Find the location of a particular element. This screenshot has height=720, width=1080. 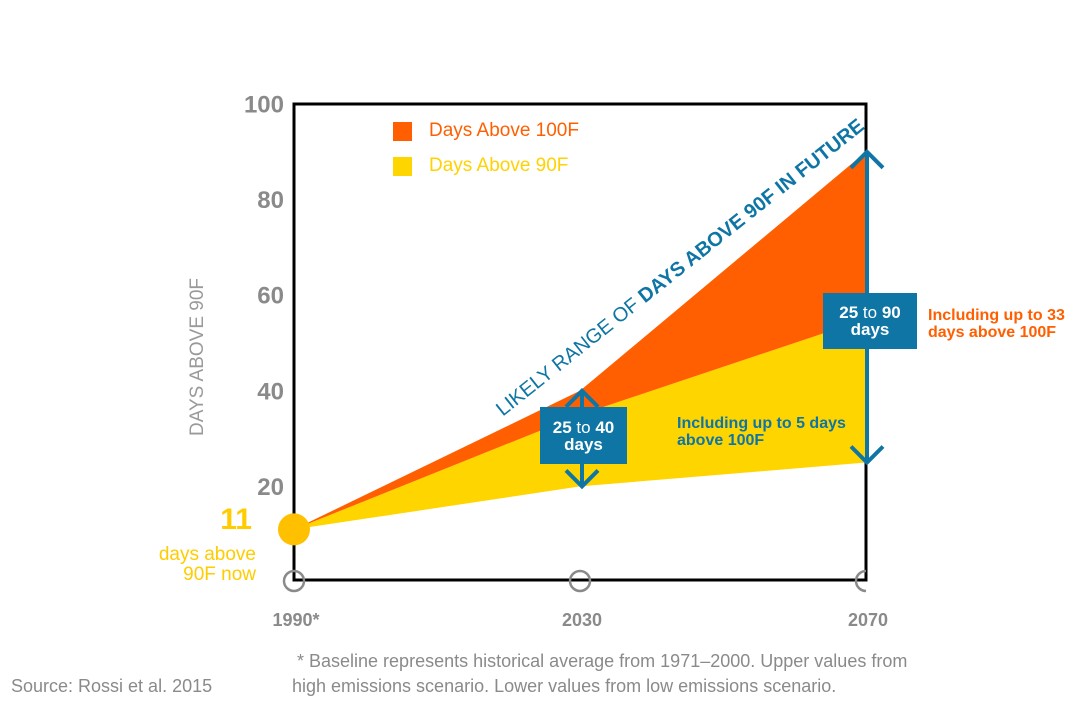

range-note-2070: Including up to 33 days above 100F is located at coordinates (996, 324).